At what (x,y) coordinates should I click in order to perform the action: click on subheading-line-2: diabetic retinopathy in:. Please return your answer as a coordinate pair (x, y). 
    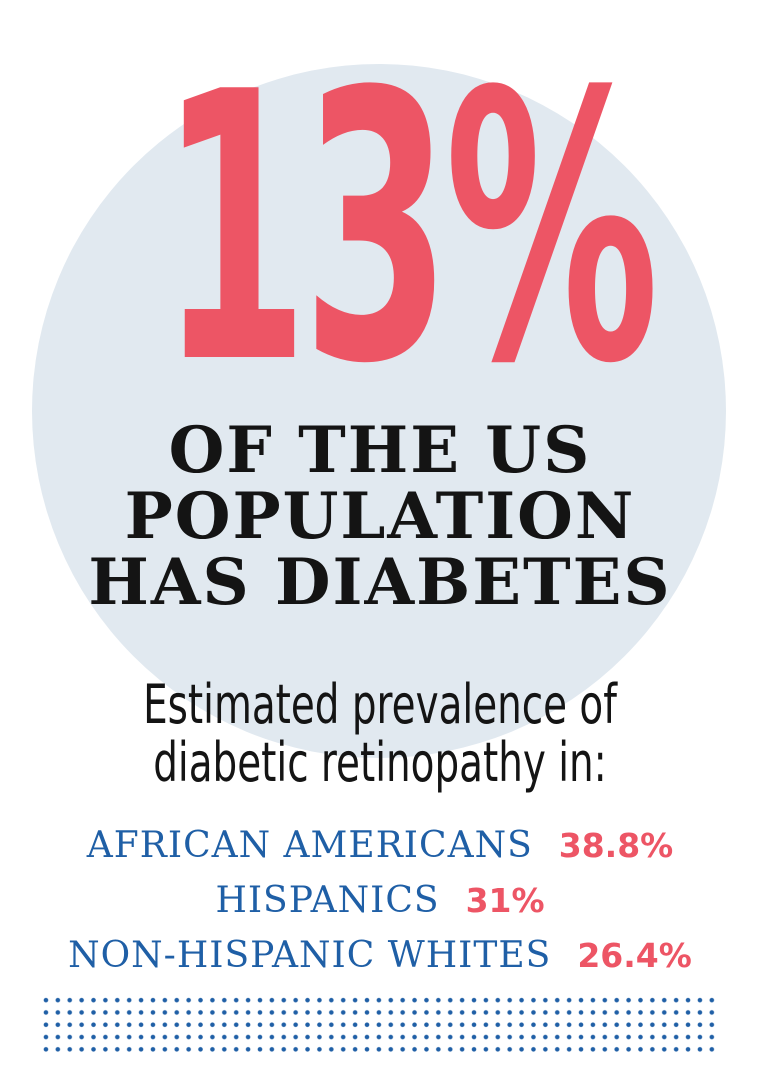
    Looking at the image, I should click on (380, 762).